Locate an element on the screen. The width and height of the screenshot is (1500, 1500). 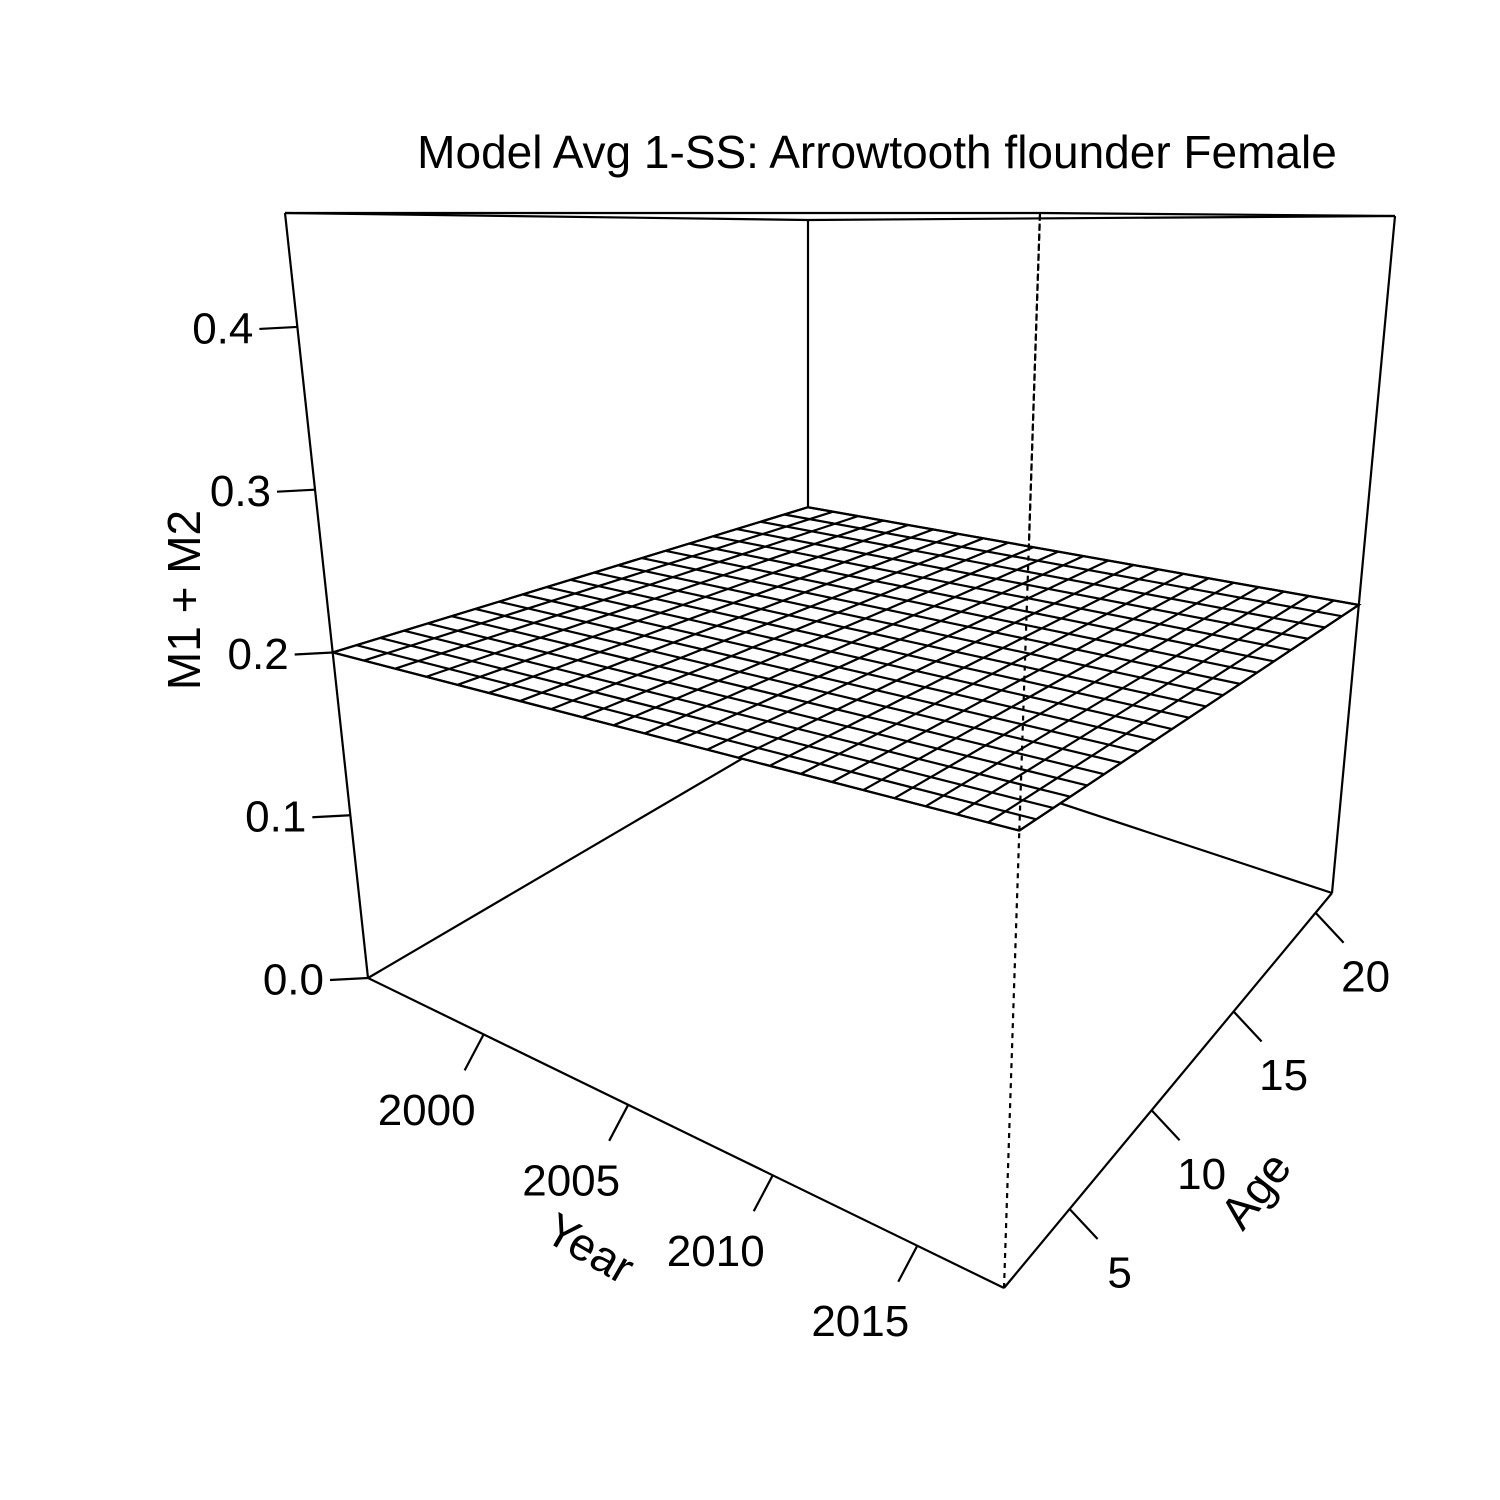
x-axis: 2000 2005 2010 2015 is located at coordinates (648, 1190).